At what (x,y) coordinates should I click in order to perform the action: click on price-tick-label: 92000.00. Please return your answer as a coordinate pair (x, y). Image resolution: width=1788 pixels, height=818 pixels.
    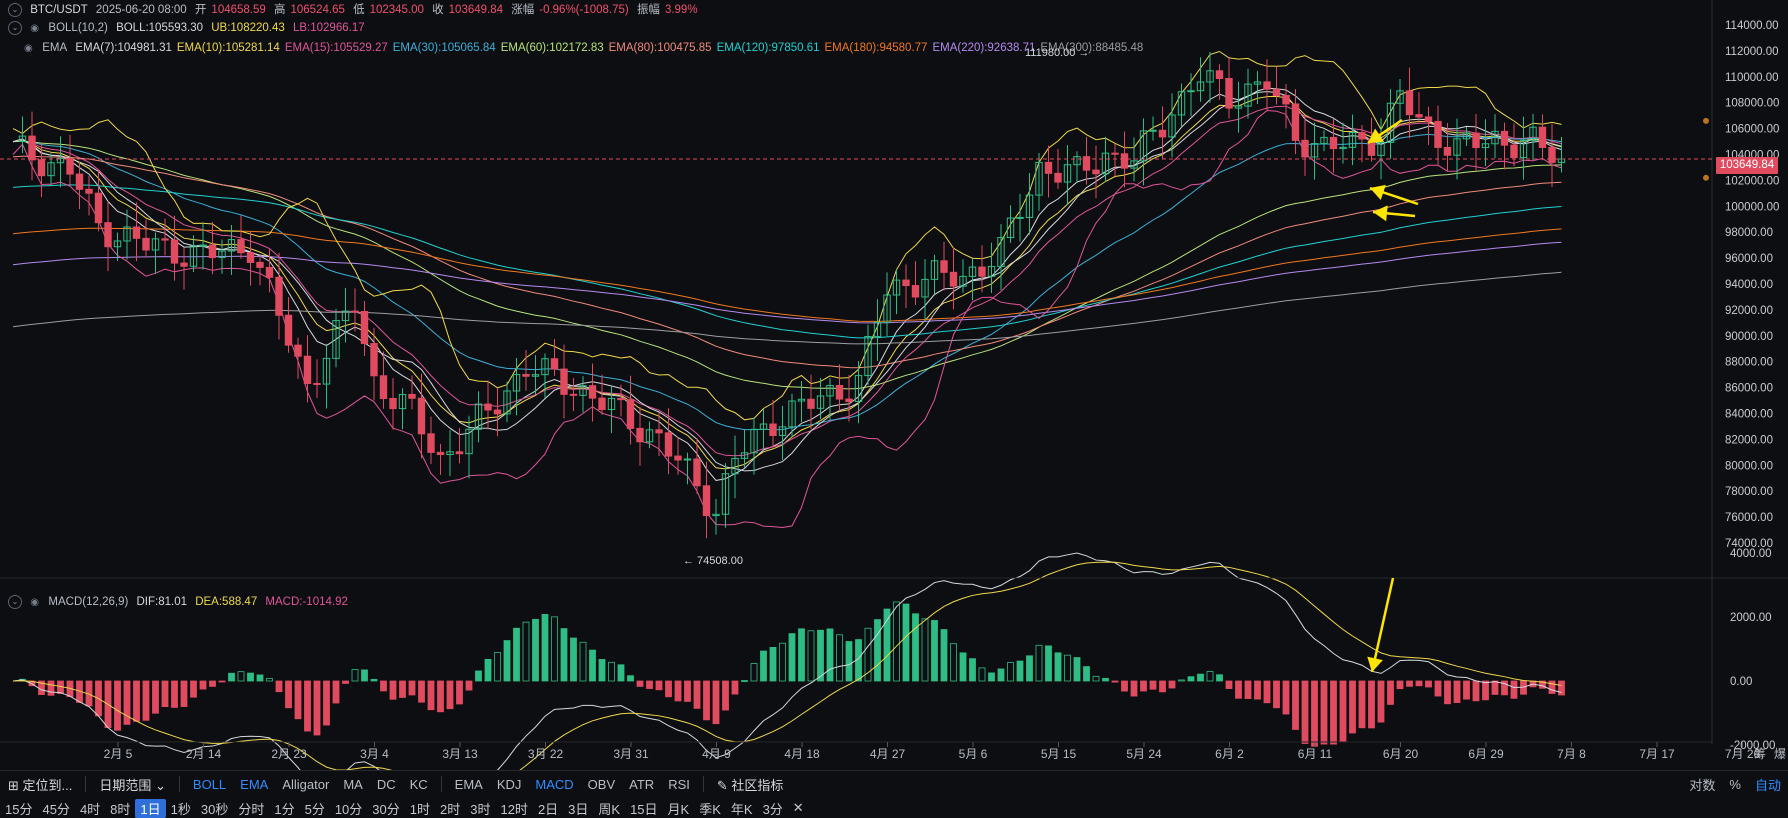
    Looking at the image, I should click on (1749, 311).